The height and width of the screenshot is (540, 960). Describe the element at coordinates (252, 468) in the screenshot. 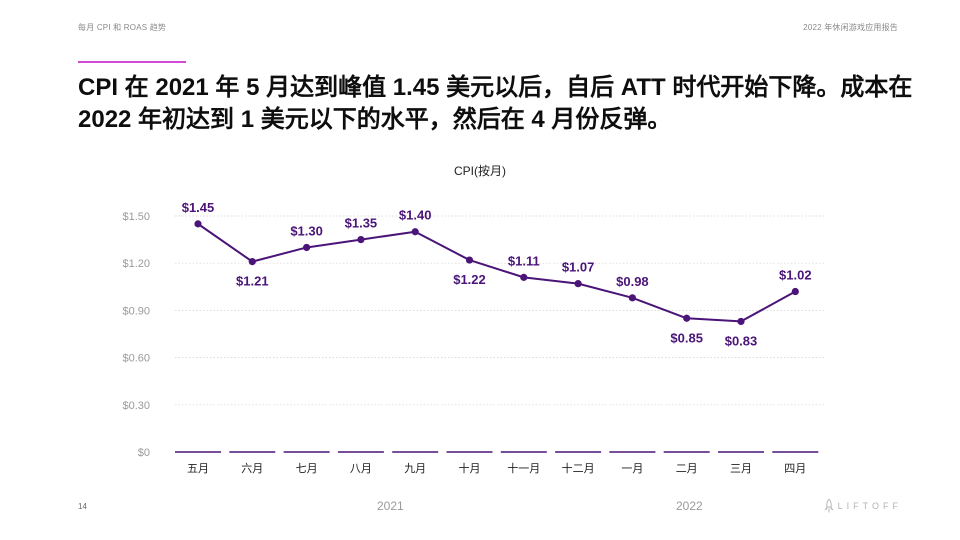

I see `x-tick-label: 六月` at that location.